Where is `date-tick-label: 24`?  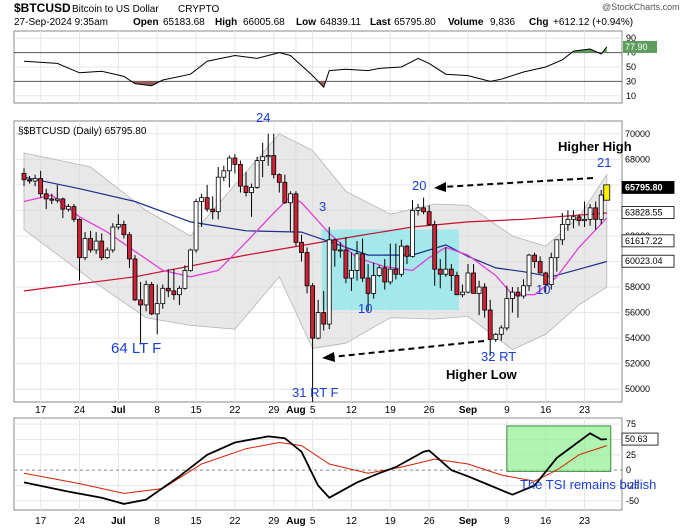 date-tick-label: 24 is located at coordinates (80, 410).